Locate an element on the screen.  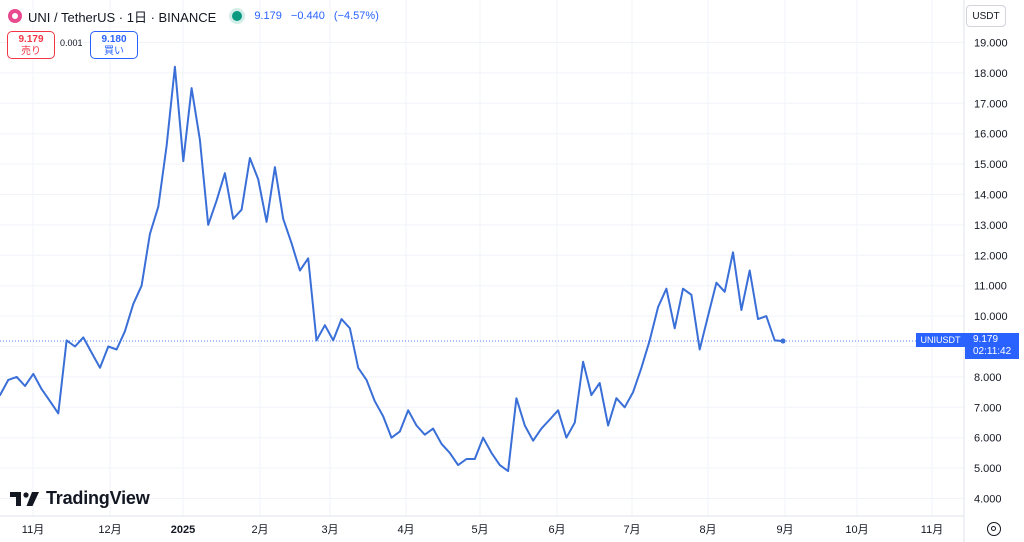
y-tick-label: 15.000 is located at coordinates (991, 165).